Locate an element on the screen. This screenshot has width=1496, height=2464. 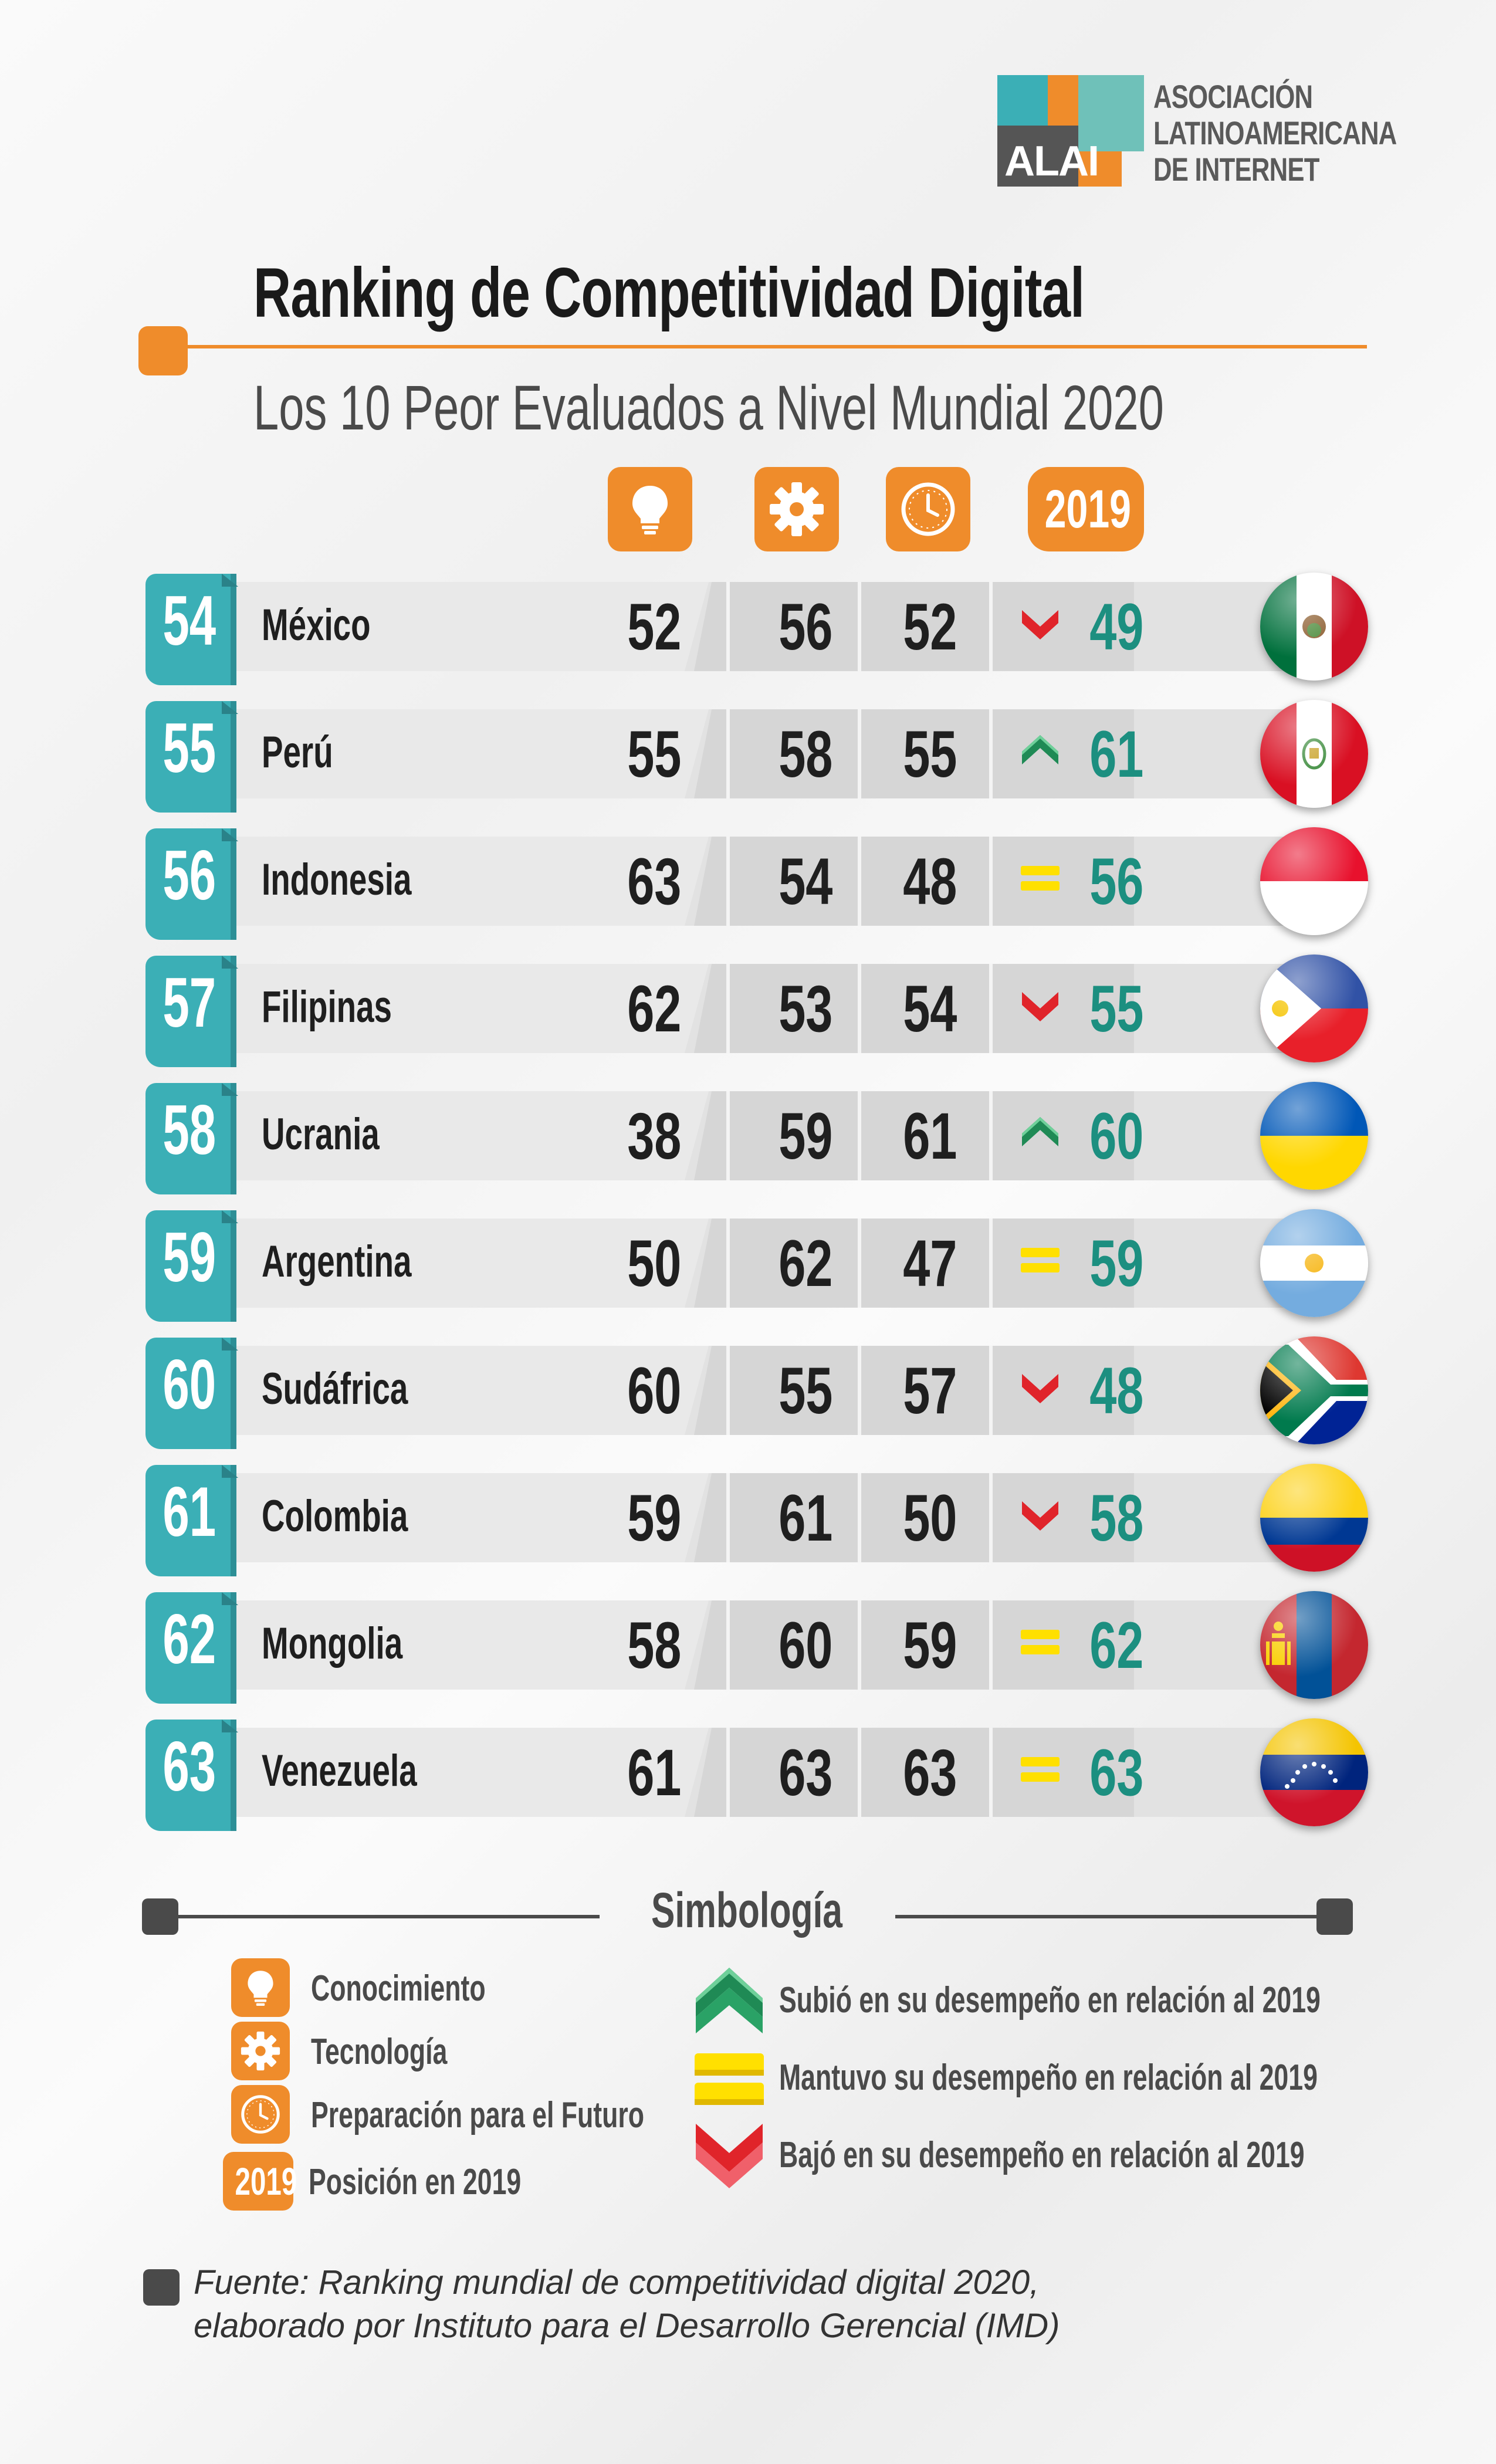
legend-year-badge-text: 2019 is located at coordinates (266, 2181).